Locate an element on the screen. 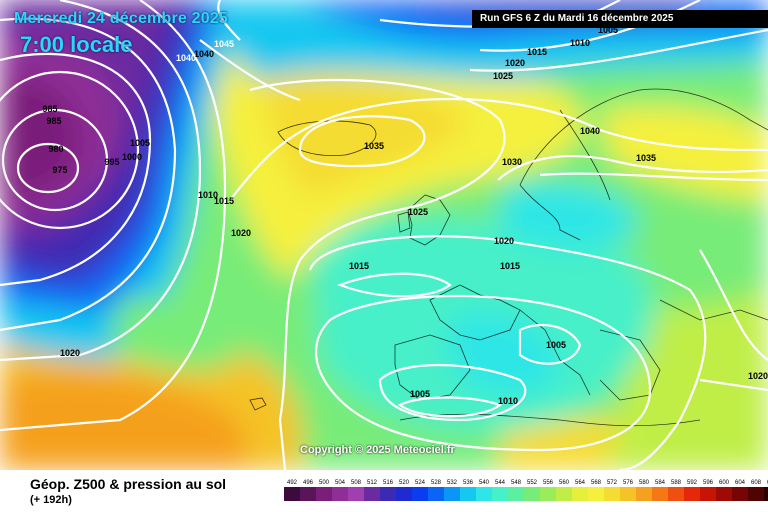  legend-step: 556 is located at coordinates (548, 490).